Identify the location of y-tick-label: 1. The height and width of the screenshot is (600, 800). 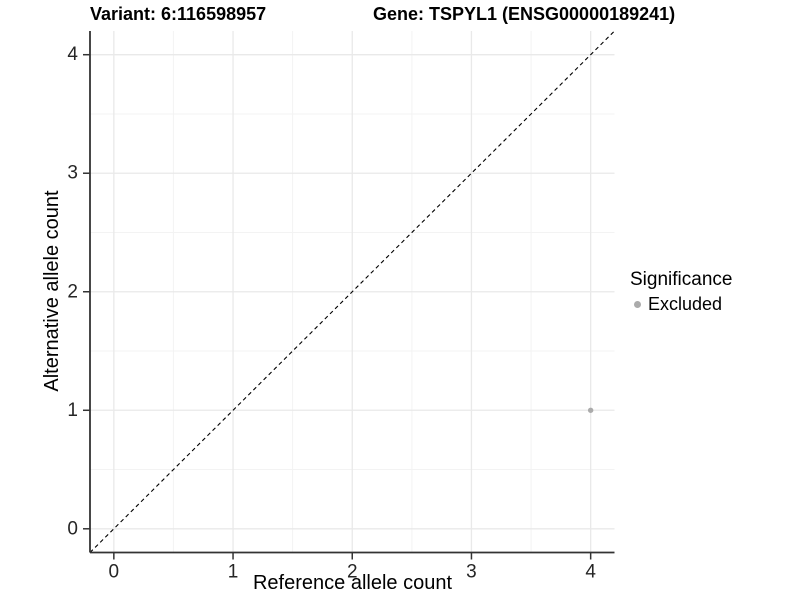
(72, 410).